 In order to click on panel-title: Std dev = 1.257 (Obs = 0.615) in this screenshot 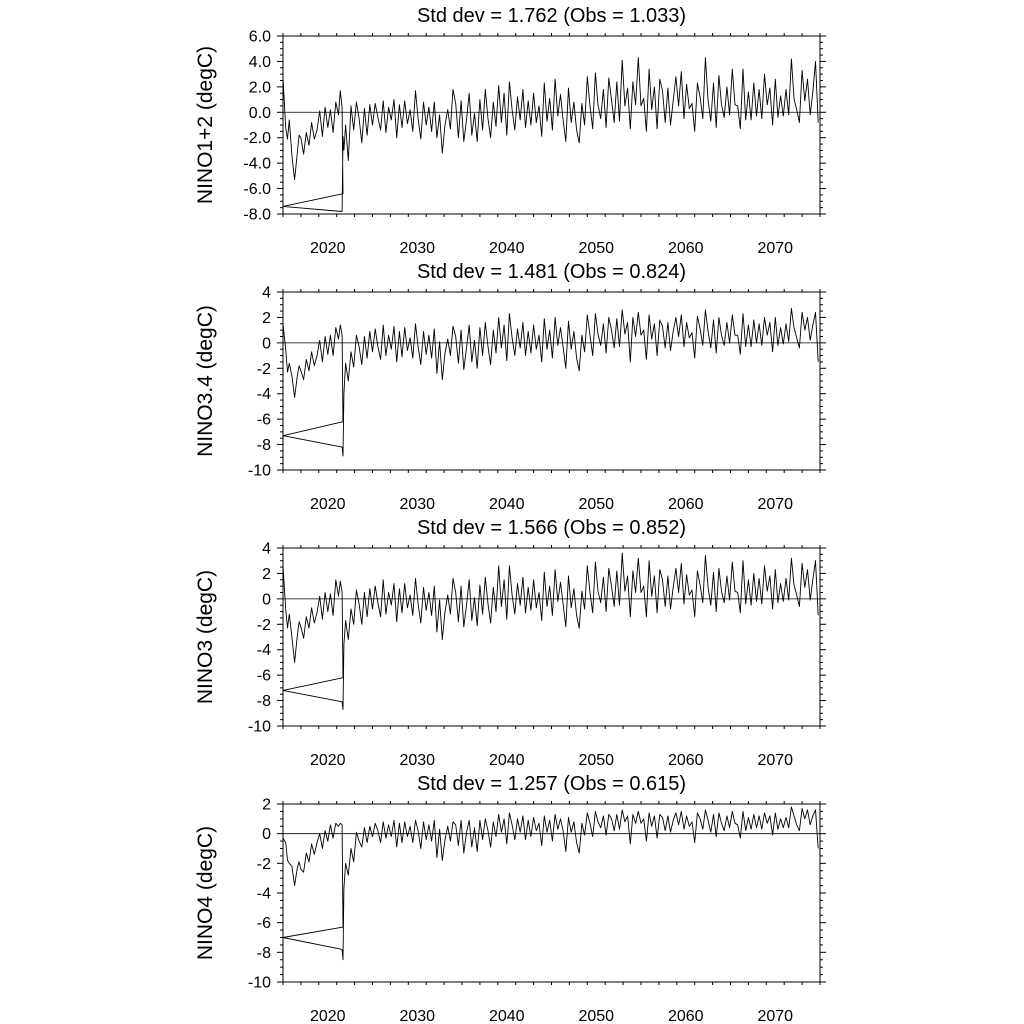, I will do `click(551, 784)`.